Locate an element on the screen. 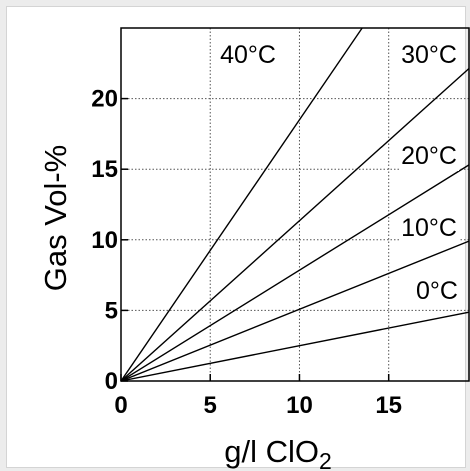 The width and height of the screenshot is (470, 471). x-tick-label: 15 is located at coordinates (388, 405).